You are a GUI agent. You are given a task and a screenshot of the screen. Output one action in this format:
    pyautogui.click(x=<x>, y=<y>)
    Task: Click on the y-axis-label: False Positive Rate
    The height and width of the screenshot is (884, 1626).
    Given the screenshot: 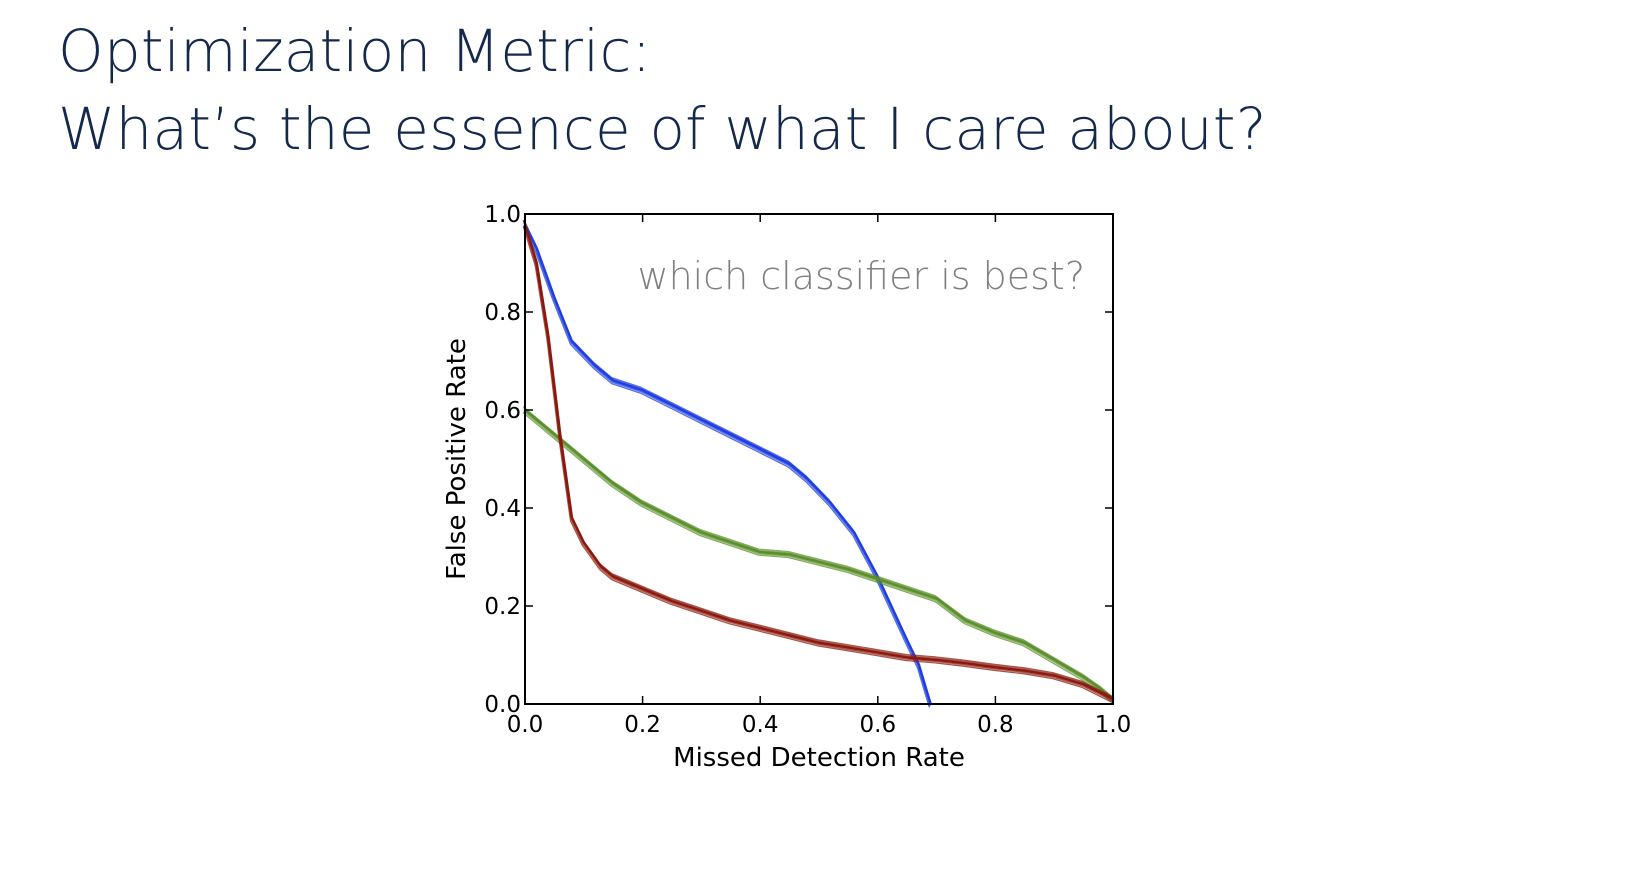 What is the action you would take?
    pyautogui.click(x=457, y=459)
    